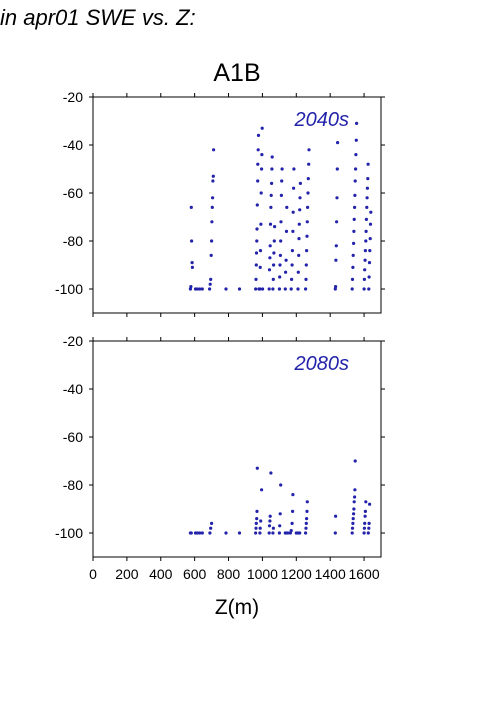 The image size is (501, 709). Describe the element at coordinates (322, 120) in the screenshot. I see `period-label: 2040s` at that location.